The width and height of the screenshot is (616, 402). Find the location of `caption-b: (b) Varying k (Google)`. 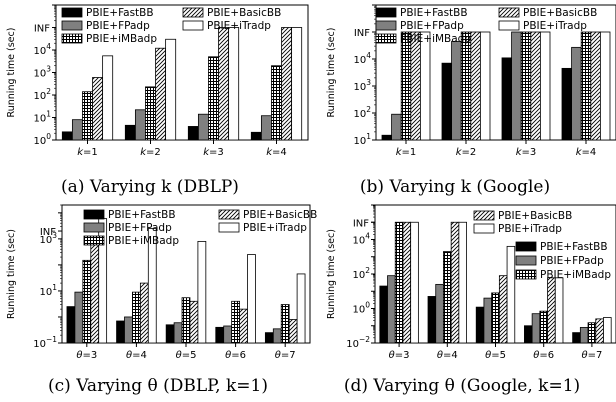

caption-b: (b) Varying k (Google) is located at coordinates (455, 187).